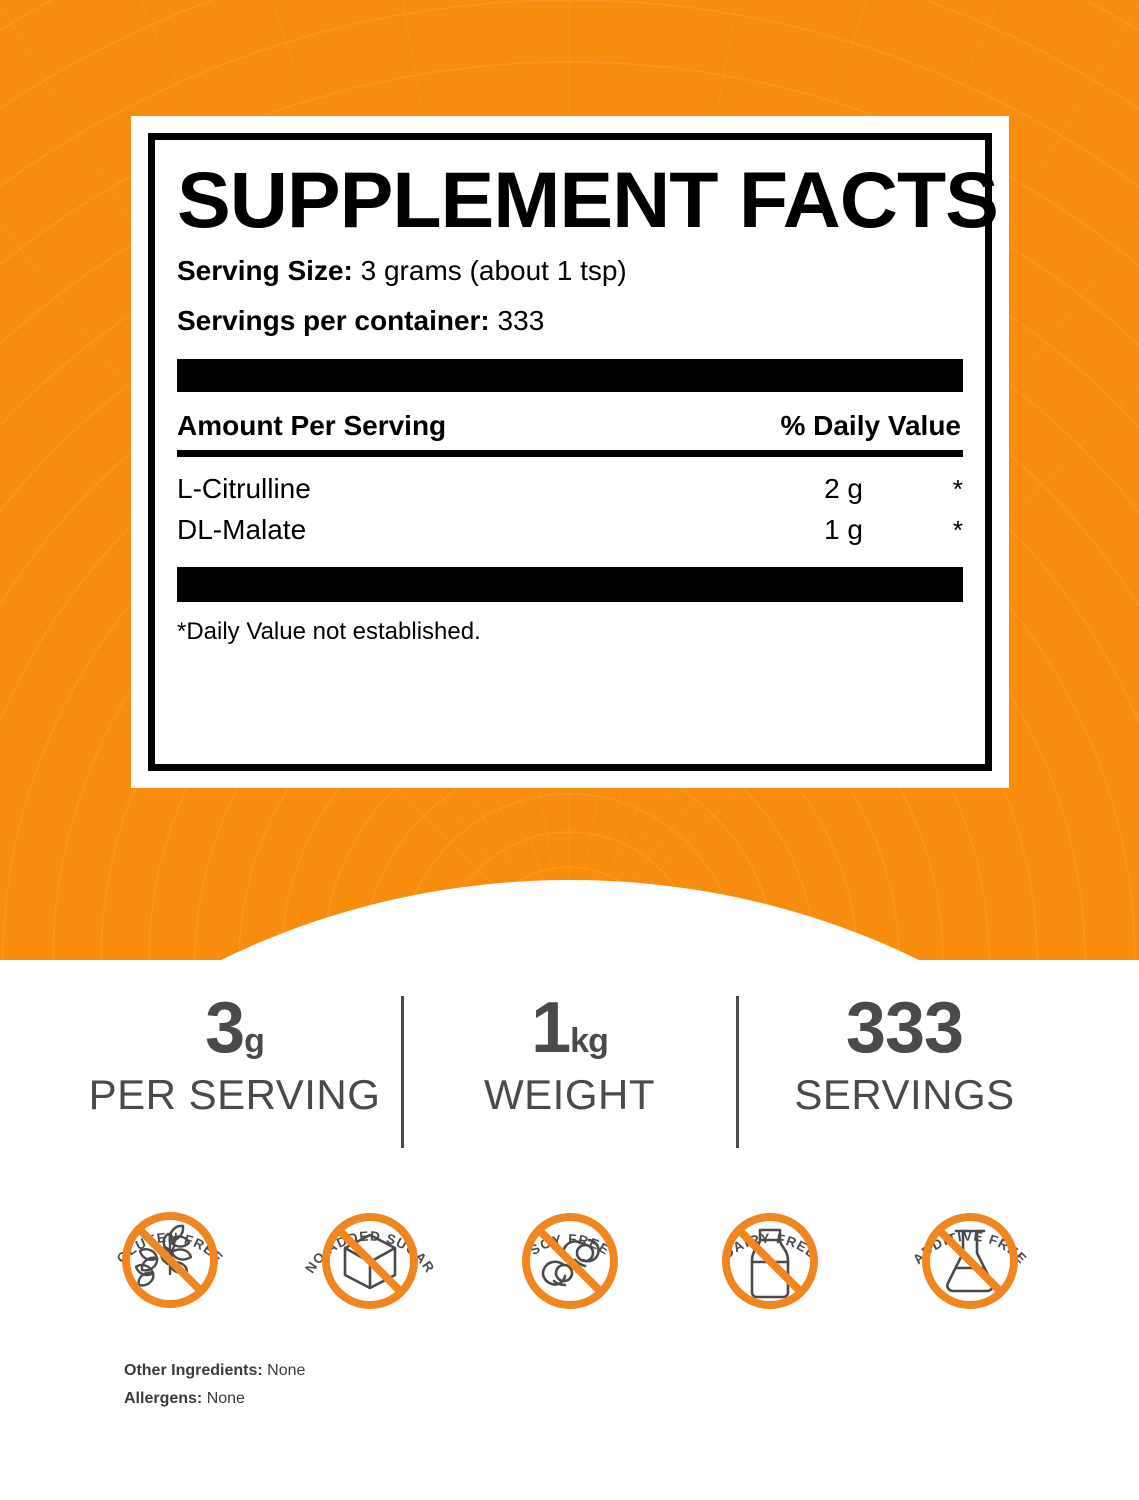 The width and height of the screenshot is (1139, 1500). I want to click on daily-value-footnote: *Daily Value not established., so click(329, 632).